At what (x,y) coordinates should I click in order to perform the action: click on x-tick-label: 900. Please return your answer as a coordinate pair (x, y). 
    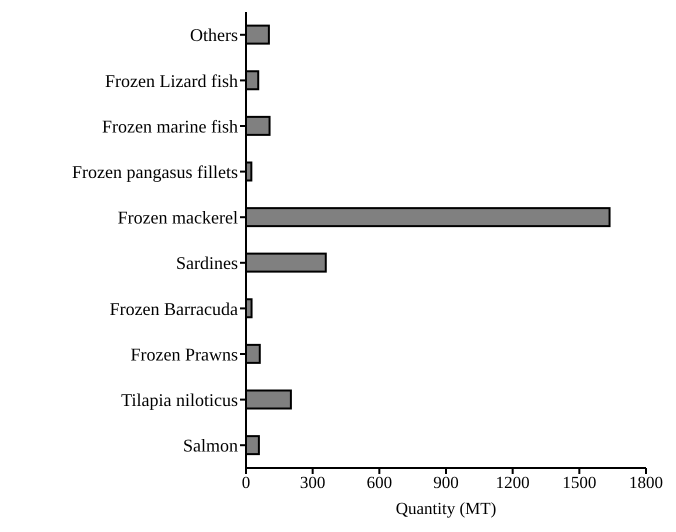
    Looking at the image, I should click on (446, 482).